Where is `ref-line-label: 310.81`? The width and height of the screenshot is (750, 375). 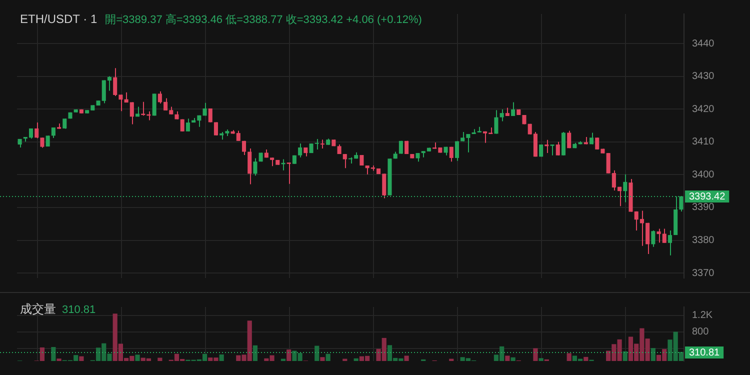 ref-line-label: 310.81 is located at coordinates (704, 352).